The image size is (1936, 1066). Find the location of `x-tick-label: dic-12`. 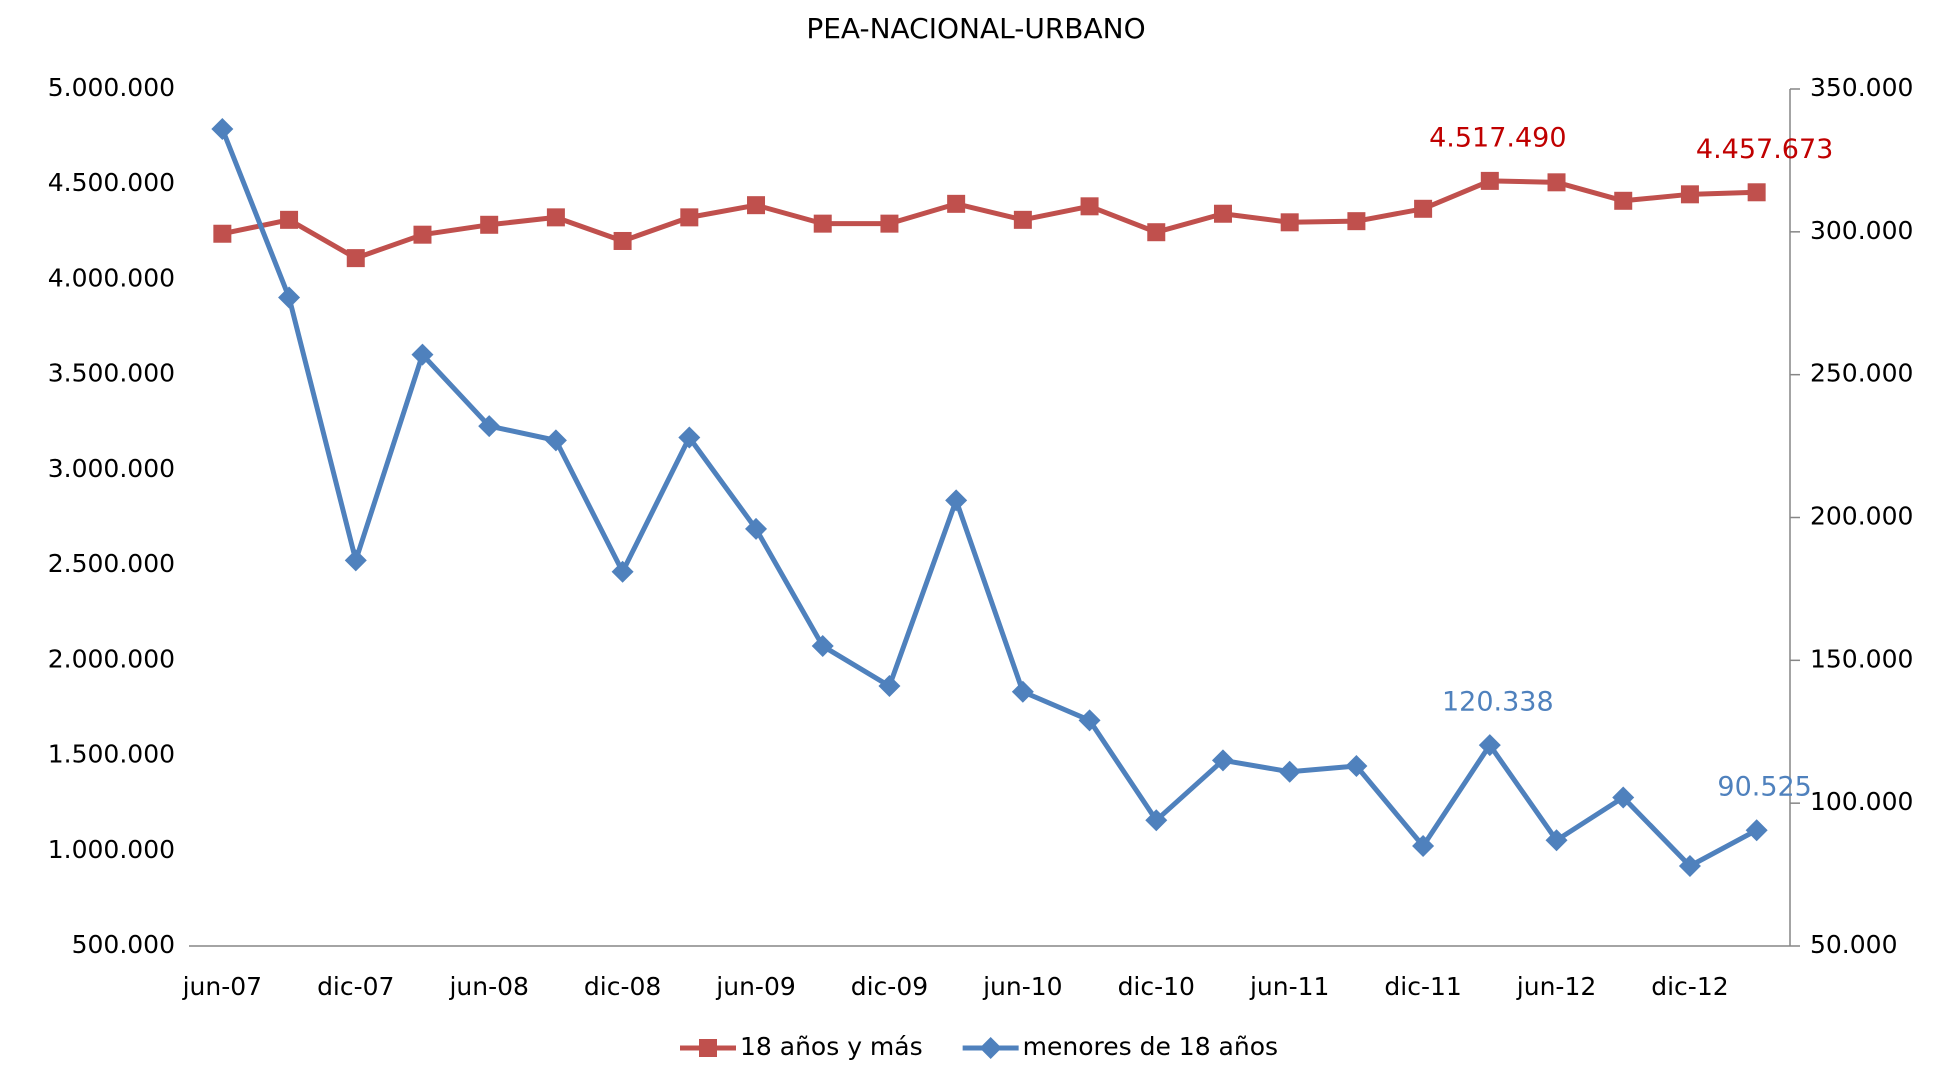

x-tick-label: dic-12 is located at coordinates (1689, 986).